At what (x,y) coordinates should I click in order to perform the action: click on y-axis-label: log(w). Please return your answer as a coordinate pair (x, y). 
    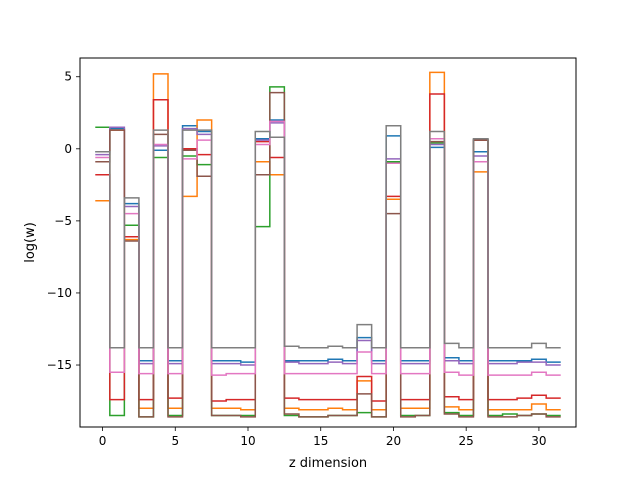
    Looking at the image, I should click on (30, 242).